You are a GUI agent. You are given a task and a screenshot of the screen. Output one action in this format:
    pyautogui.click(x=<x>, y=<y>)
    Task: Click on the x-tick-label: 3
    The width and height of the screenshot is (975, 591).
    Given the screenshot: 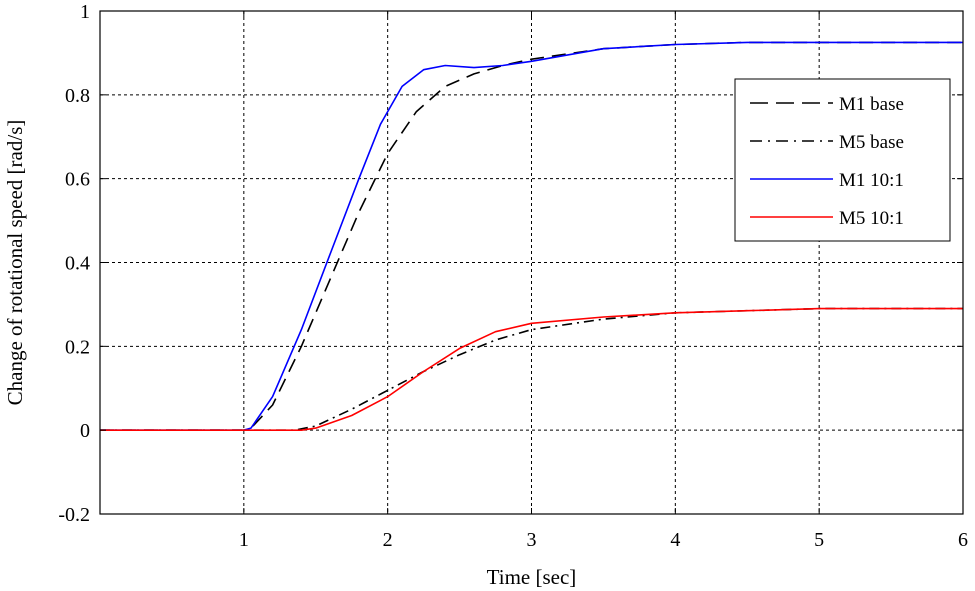 What is the action you would take?
    pyautogui.click(x=532, y=540)
    